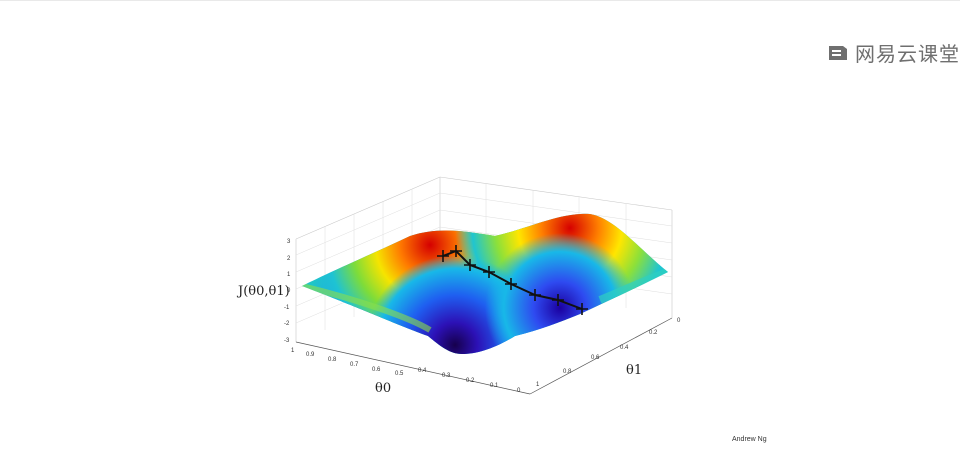  What do you see at coordinates (422, 371) in the screenshot?
I see `x-tick: 0.4` at bounding box center [422, 371].